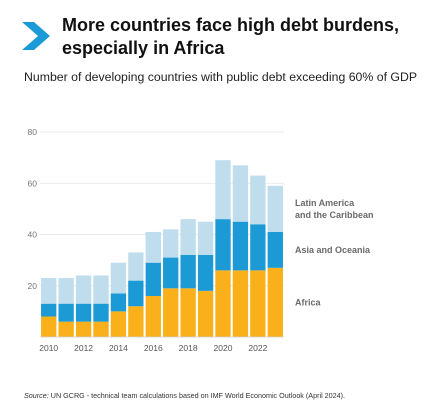 Image resolution: width=424 pixels, height=414 pixels. Describe the element at coordinates (33, 183) in the screenshot. I see `y-tick-label: 60` at that location.